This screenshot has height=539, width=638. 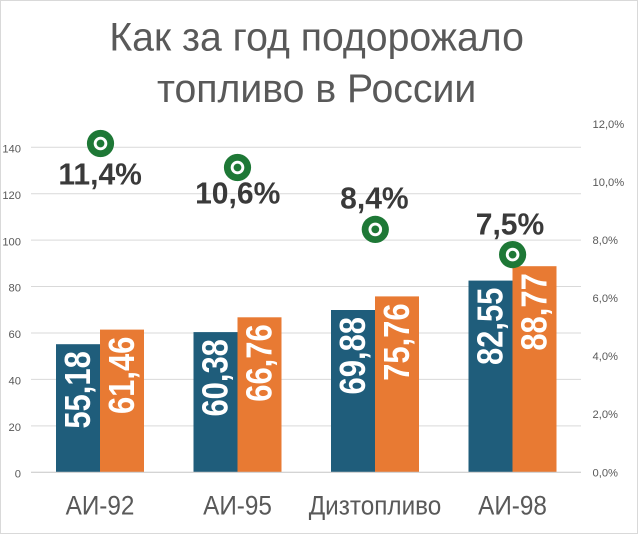 What do you see at coordinates (606, 299) in the screenshot?
I see `svg-text: 6,0%` at bounding box center [606, 299].